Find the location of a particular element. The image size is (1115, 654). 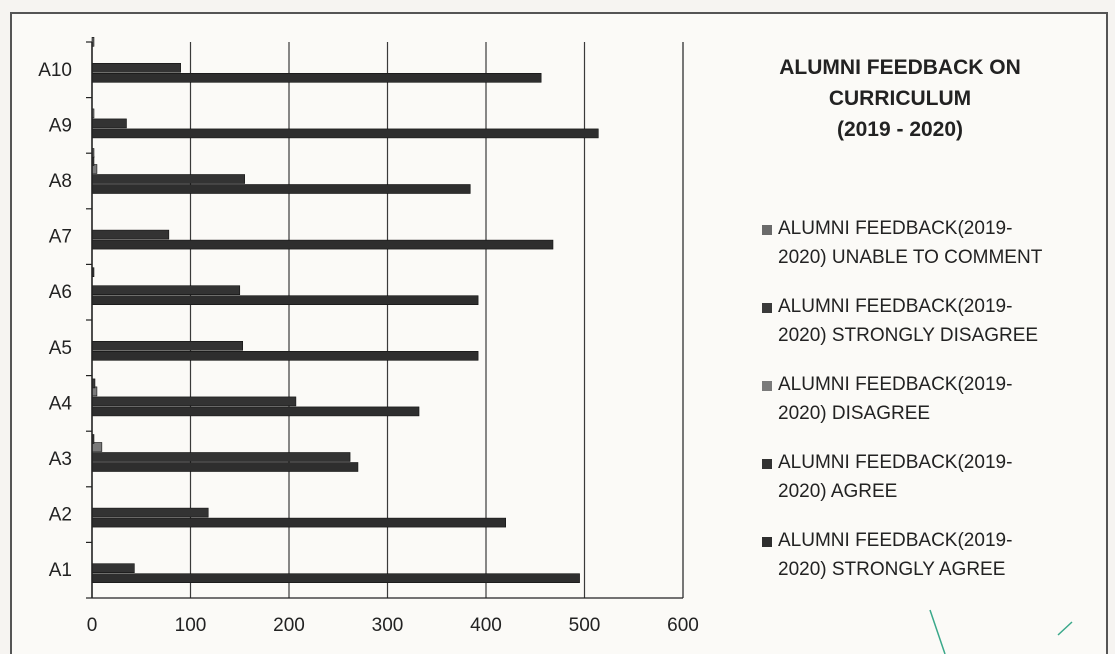

y-category-label-A5: A5 is located at coordinates (60, 348).